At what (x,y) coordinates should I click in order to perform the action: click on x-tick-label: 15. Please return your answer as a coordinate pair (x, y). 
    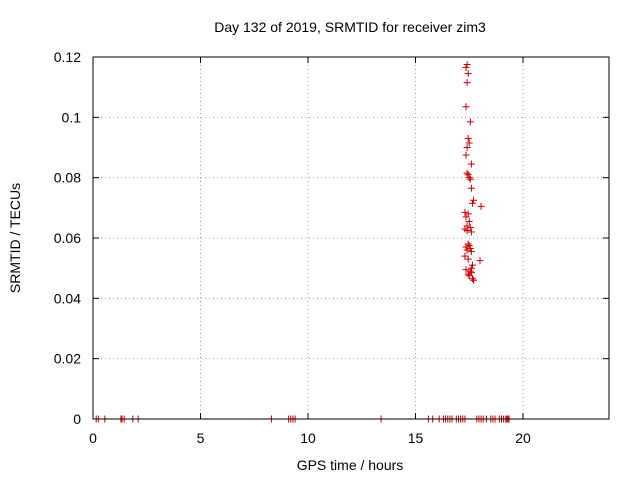
    Looking at the image, I should click on (416, 438).